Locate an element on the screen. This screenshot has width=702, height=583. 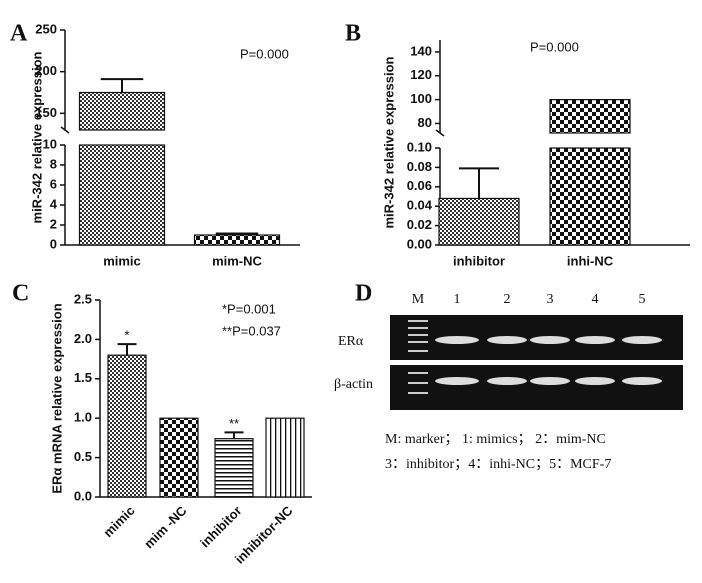
y-tick-label: 150 is located at coordinates (46, 112).